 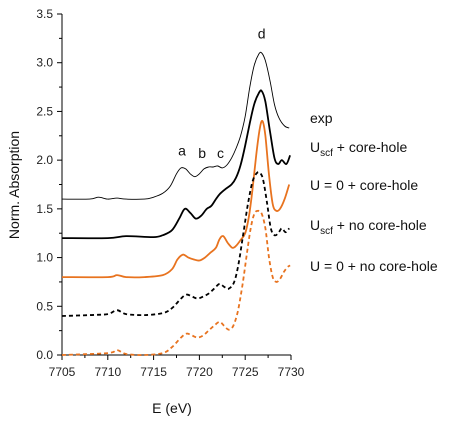 What do you see at coordinates (172, 408) in the screenshot?
I see `x-axis-title: E (eV)` at bounding box center [172, 408].